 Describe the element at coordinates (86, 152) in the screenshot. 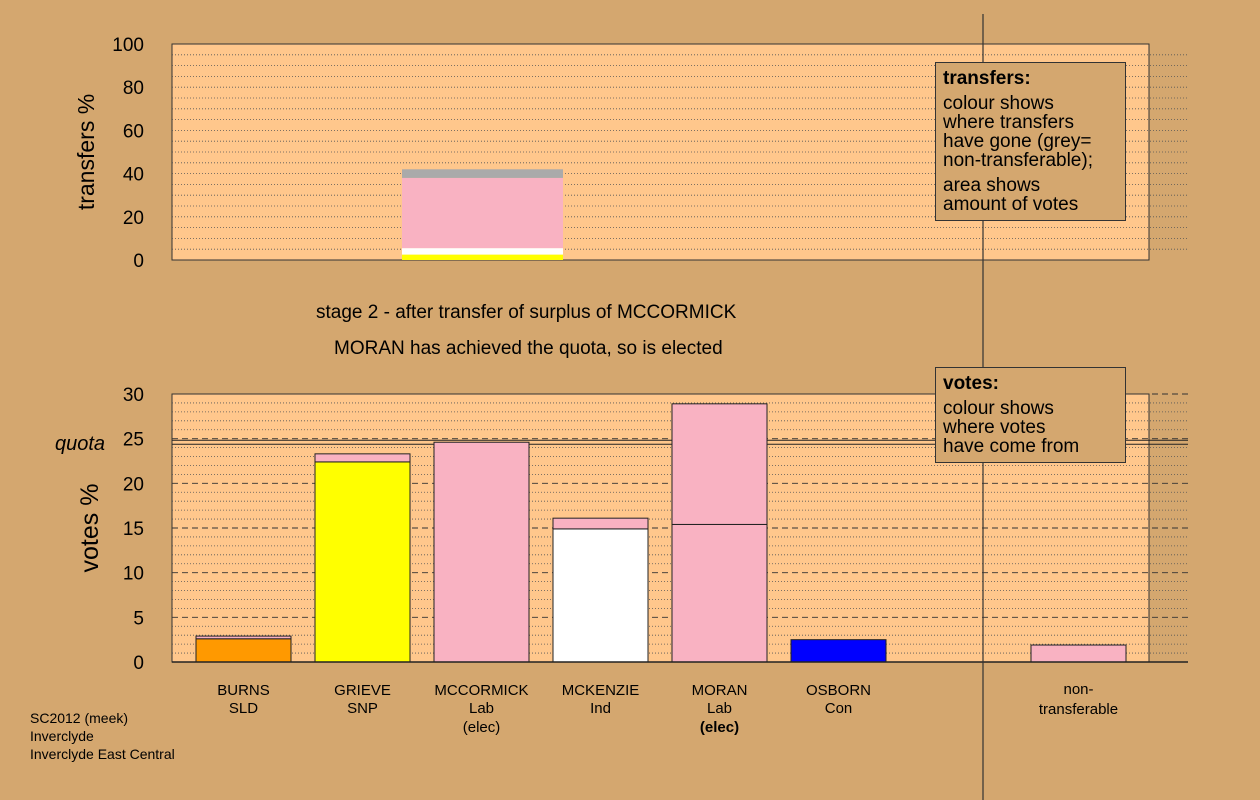

I see `transfers-y-label: transfers %` at that location.